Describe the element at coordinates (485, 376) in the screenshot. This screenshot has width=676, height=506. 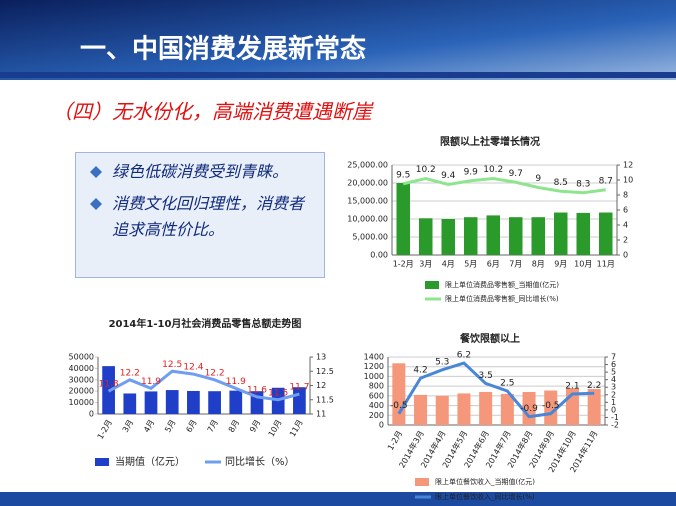
I see `data-label: 3.5` at that location.